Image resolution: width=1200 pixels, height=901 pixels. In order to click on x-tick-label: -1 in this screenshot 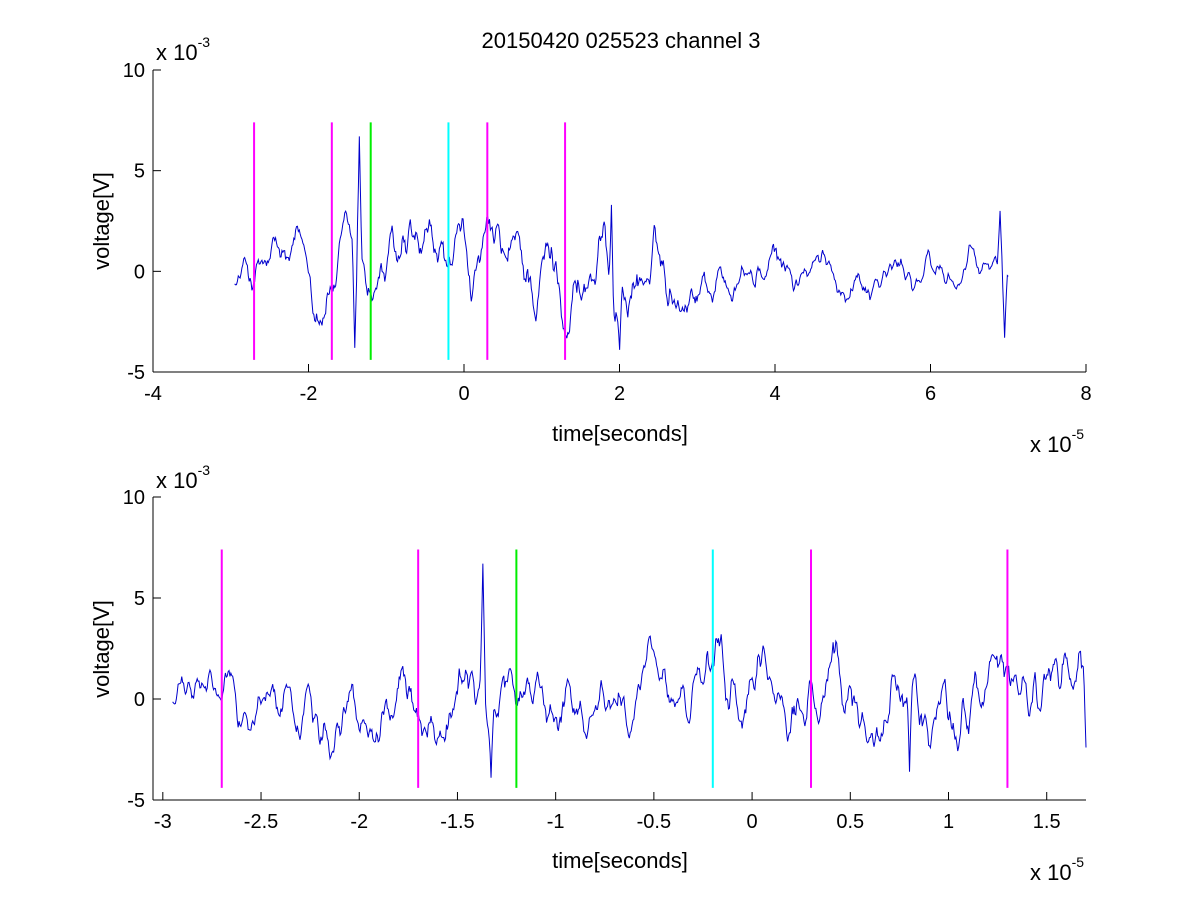, I will do `click(556, 822)`.